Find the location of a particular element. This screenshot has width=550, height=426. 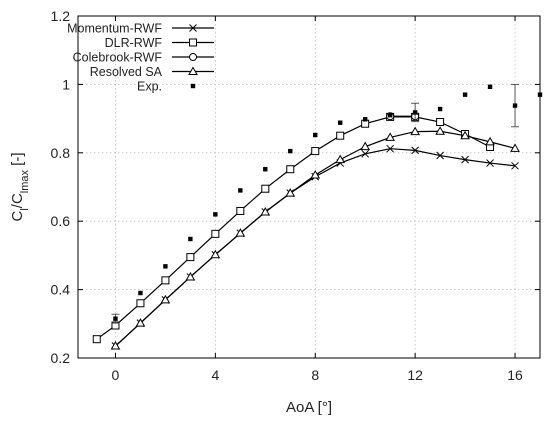

y-tick-label: 0.8 is located at coordinates (61, 153).